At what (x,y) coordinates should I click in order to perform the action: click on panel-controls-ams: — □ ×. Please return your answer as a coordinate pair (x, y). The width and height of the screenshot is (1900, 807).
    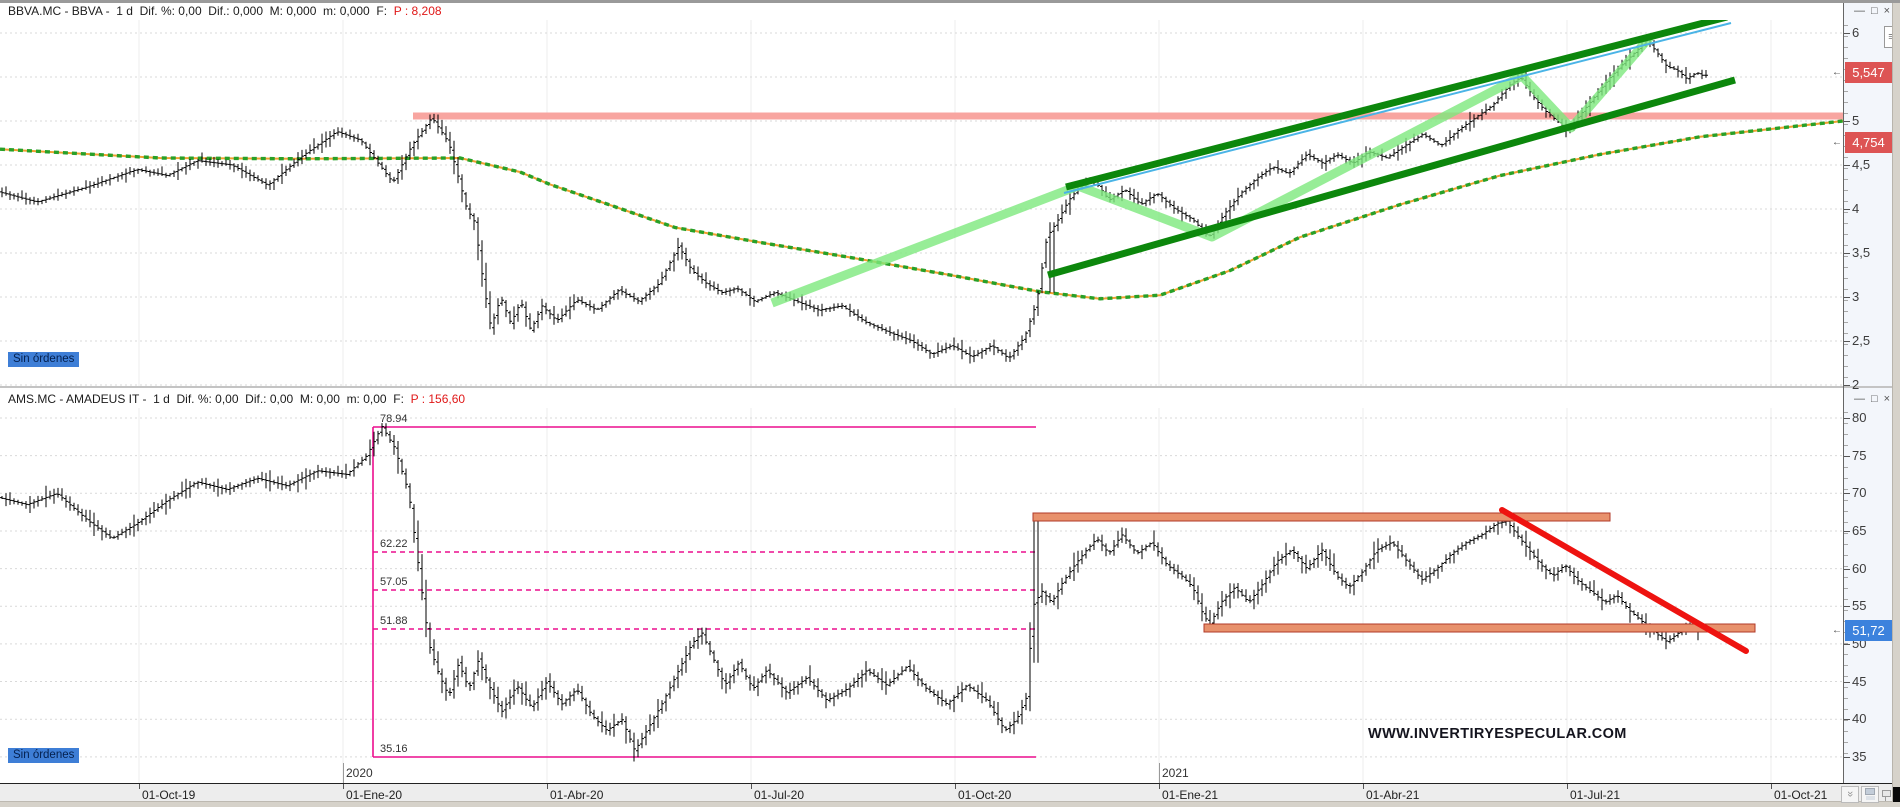
    Looking at the image, I should click on (1872, 399).